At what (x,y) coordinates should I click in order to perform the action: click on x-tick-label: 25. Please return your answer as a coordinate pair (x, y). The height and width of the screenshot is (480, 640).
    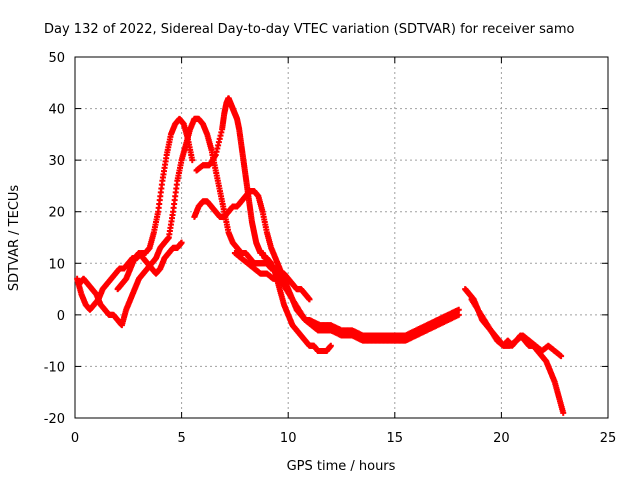
    Looking at the image, I should click on (608, 438).